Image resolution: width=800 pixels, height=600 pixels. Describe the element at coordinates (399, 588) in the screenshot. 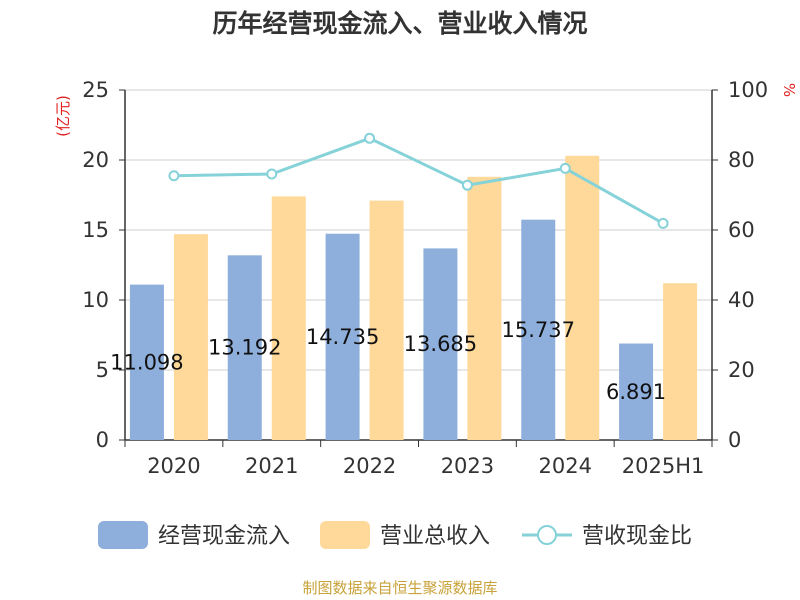

I see `source-note: 制图数据来自恒生聚源数据库` at that location.